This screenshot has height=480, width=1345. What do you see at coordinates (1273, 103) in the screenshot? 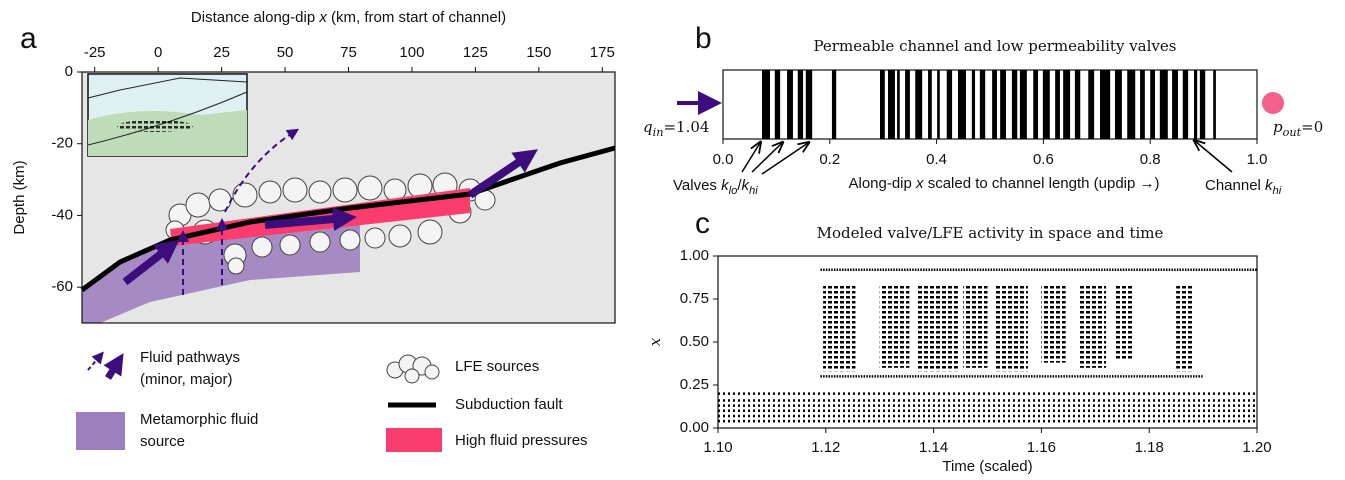
I see `outlet-marker` at bounding box center [1273, 103].